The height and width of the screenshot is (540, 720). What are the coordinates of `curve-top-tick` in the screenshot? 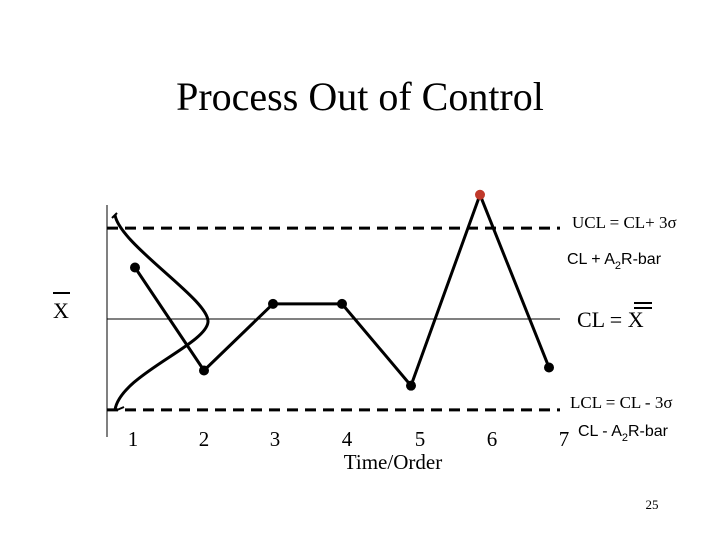 It's located at (114, 215).